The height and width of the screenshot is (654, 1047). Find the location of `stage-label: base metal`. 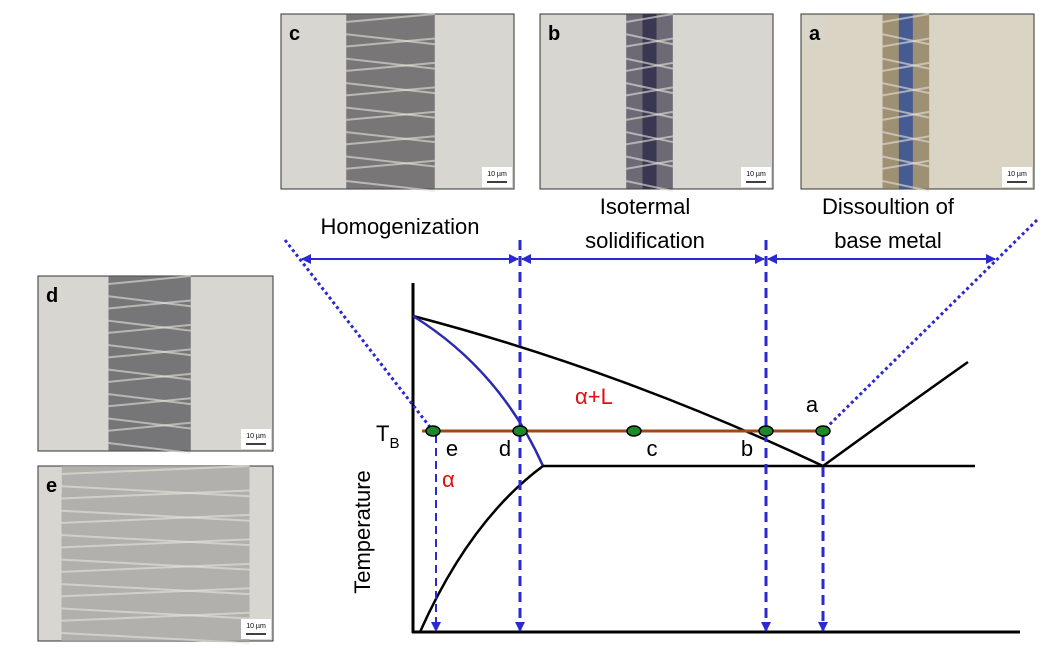

stage-label: base metal is located at coordinates (888, 240).